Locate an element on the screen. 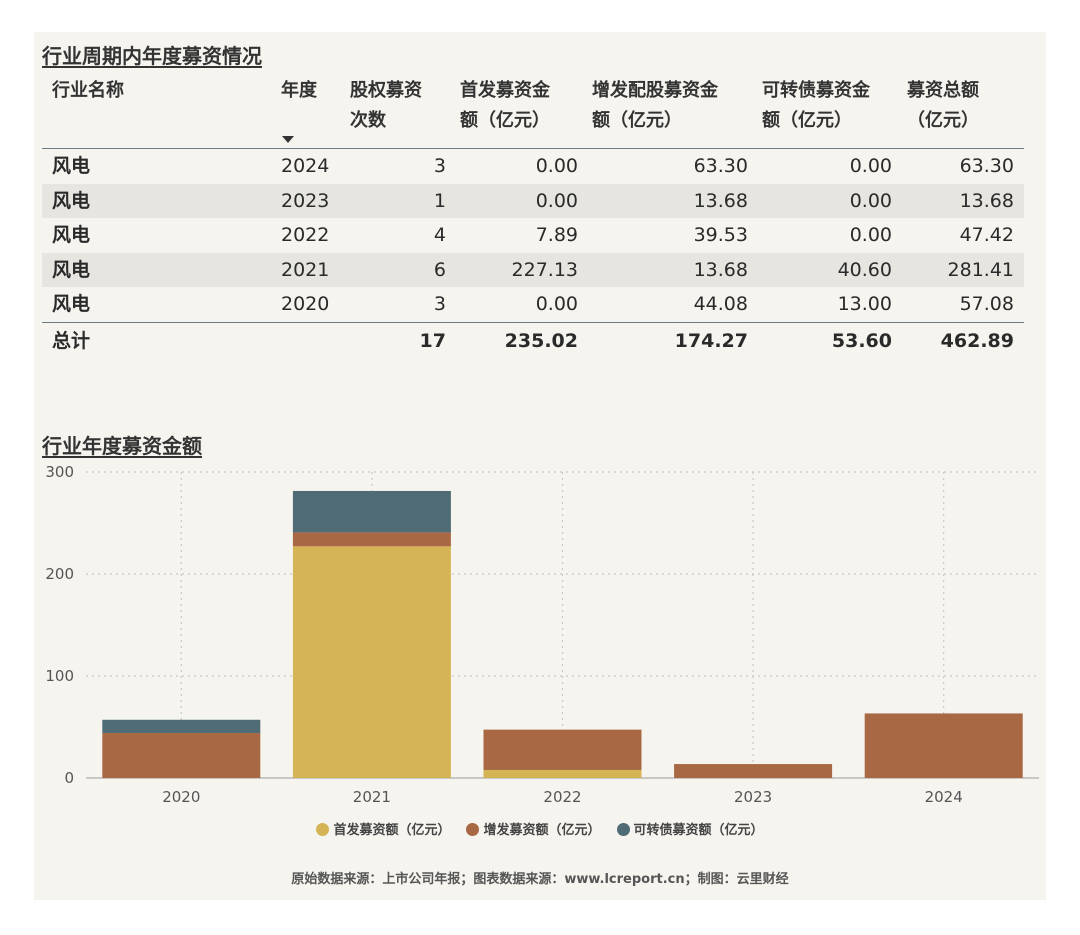 This screenshot has height=935, width=1080. legend-label: 可转债募资额（亿元） is located at coordinates (698, 830).